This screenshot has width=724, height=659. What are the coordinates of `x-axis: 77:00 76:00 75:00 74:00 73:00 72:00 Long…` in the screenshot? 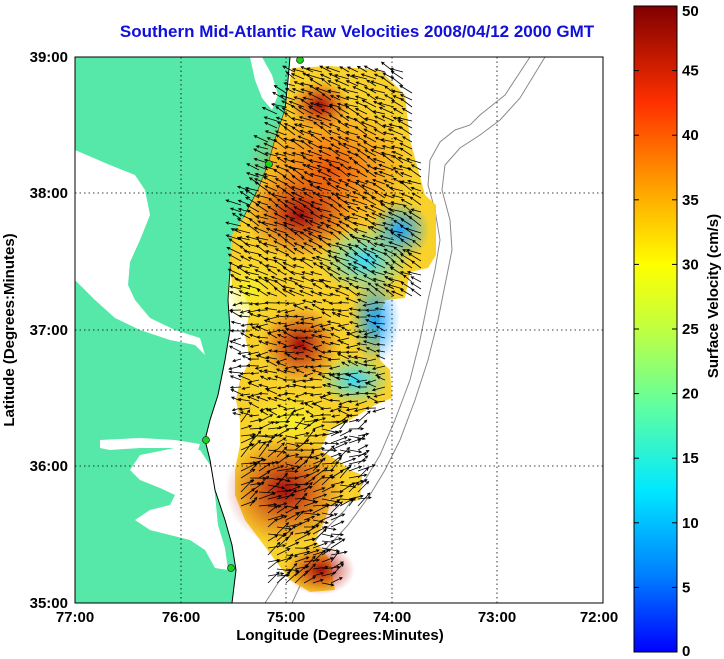 It's located at (337, 626).